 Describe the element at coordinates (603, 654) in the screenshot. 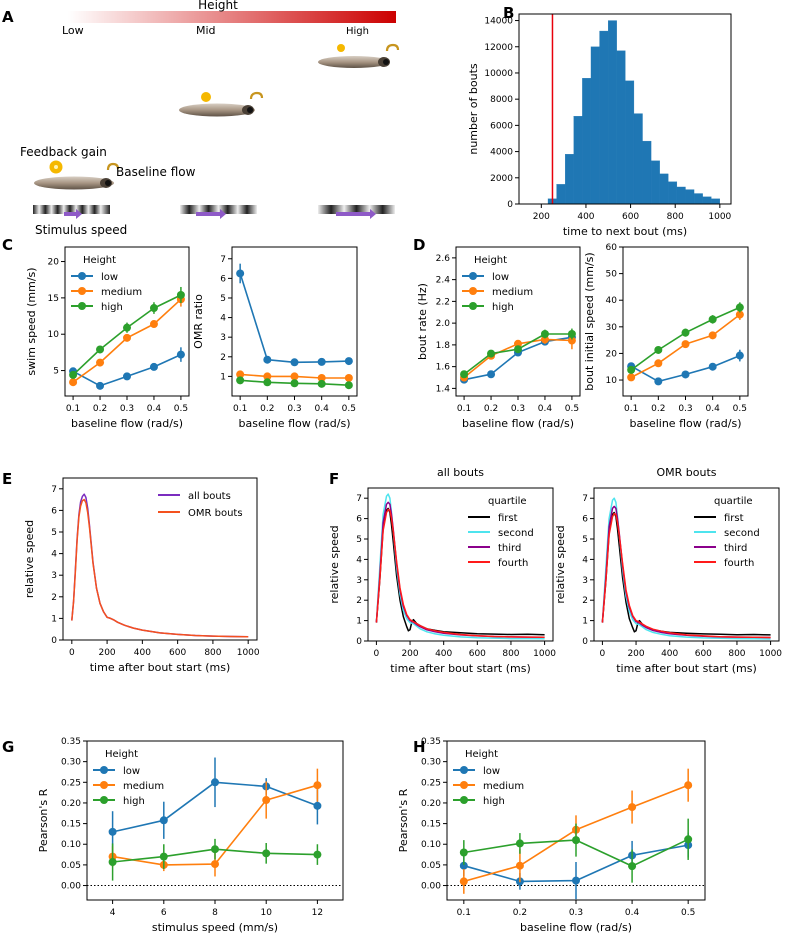

I see `x-tick-label: 0` at that location.